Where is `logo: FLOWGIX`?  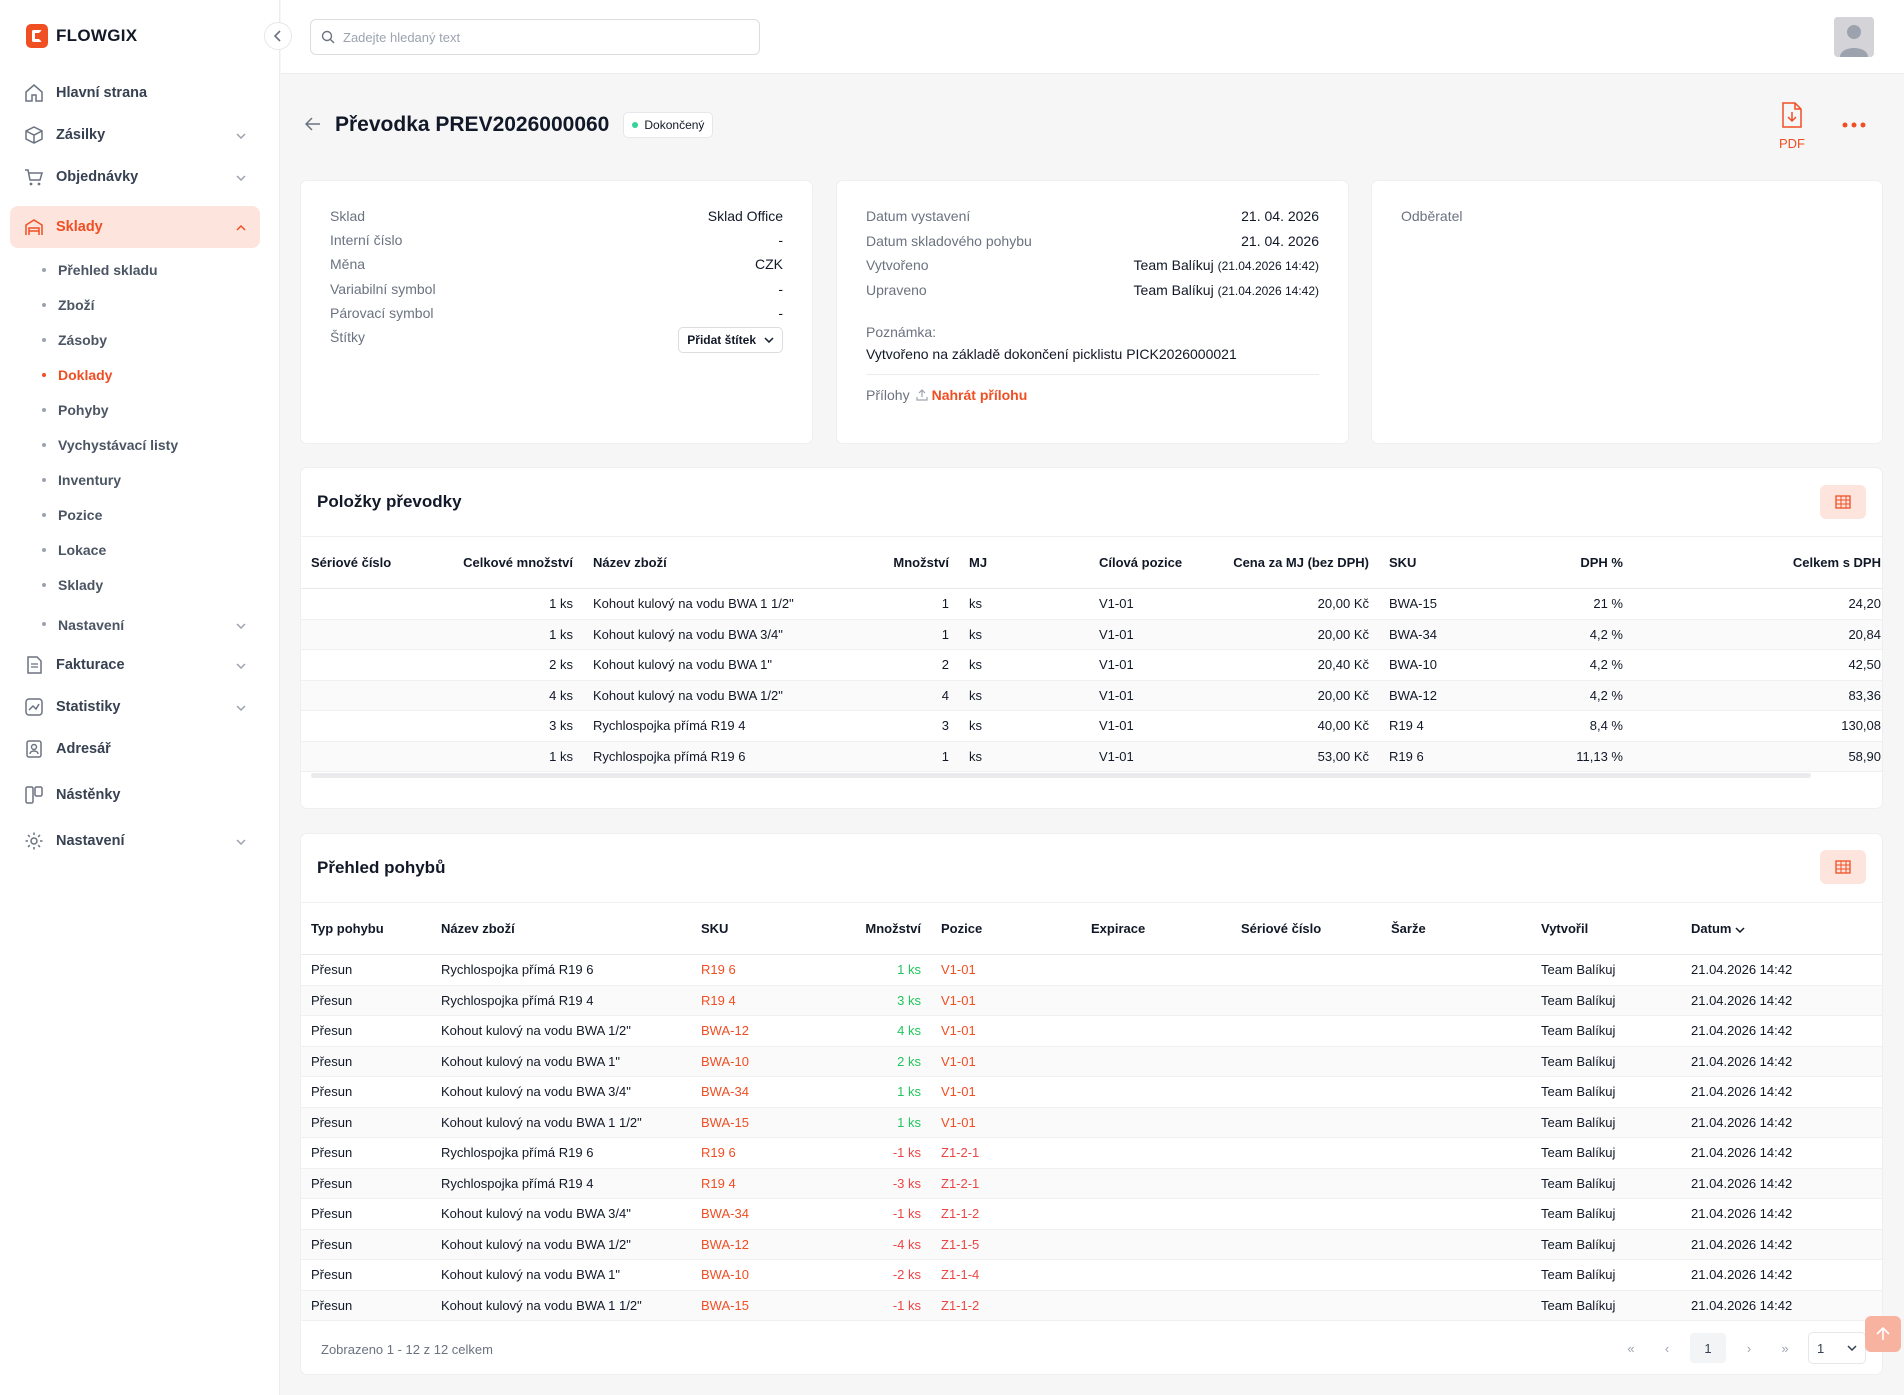 logo: FLOWGIX is located at coordinates (81, 36).